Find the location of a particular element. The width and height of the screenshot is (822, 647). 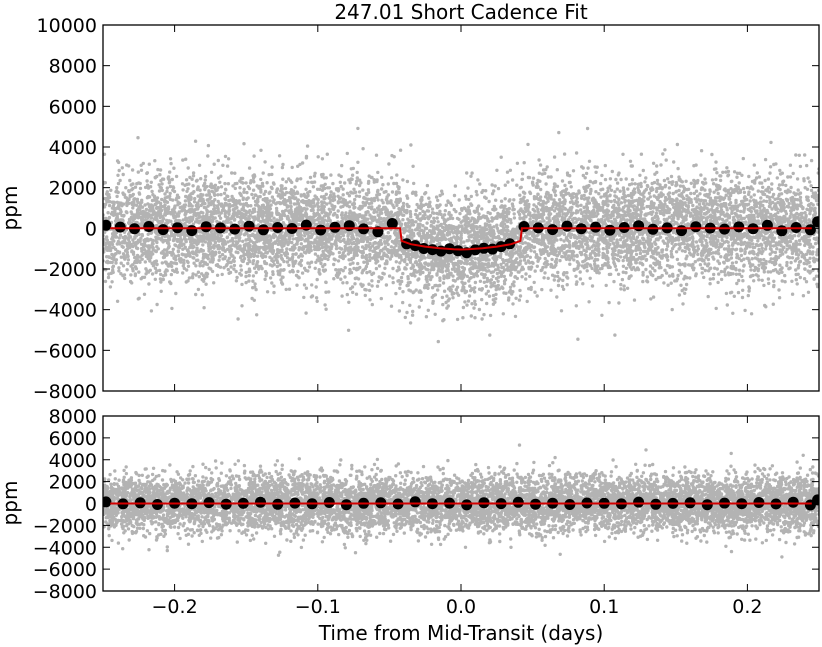

x-tick-label: −0.1 is located at coordinates (318, 607).